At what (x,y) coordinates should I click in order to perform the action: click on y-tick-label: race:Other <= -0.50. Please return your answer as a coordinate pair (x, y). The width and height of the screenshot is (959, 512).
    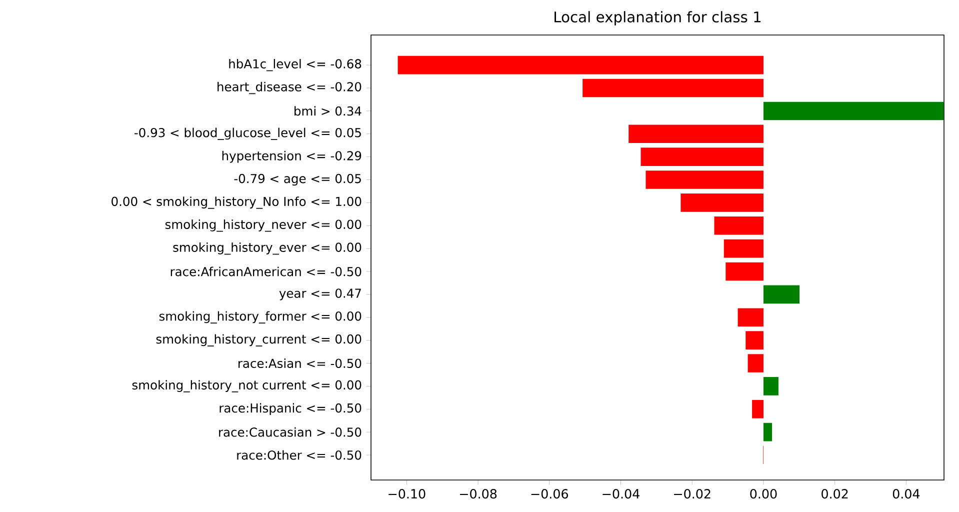
    Looking at the image, I should click on (299, 455).